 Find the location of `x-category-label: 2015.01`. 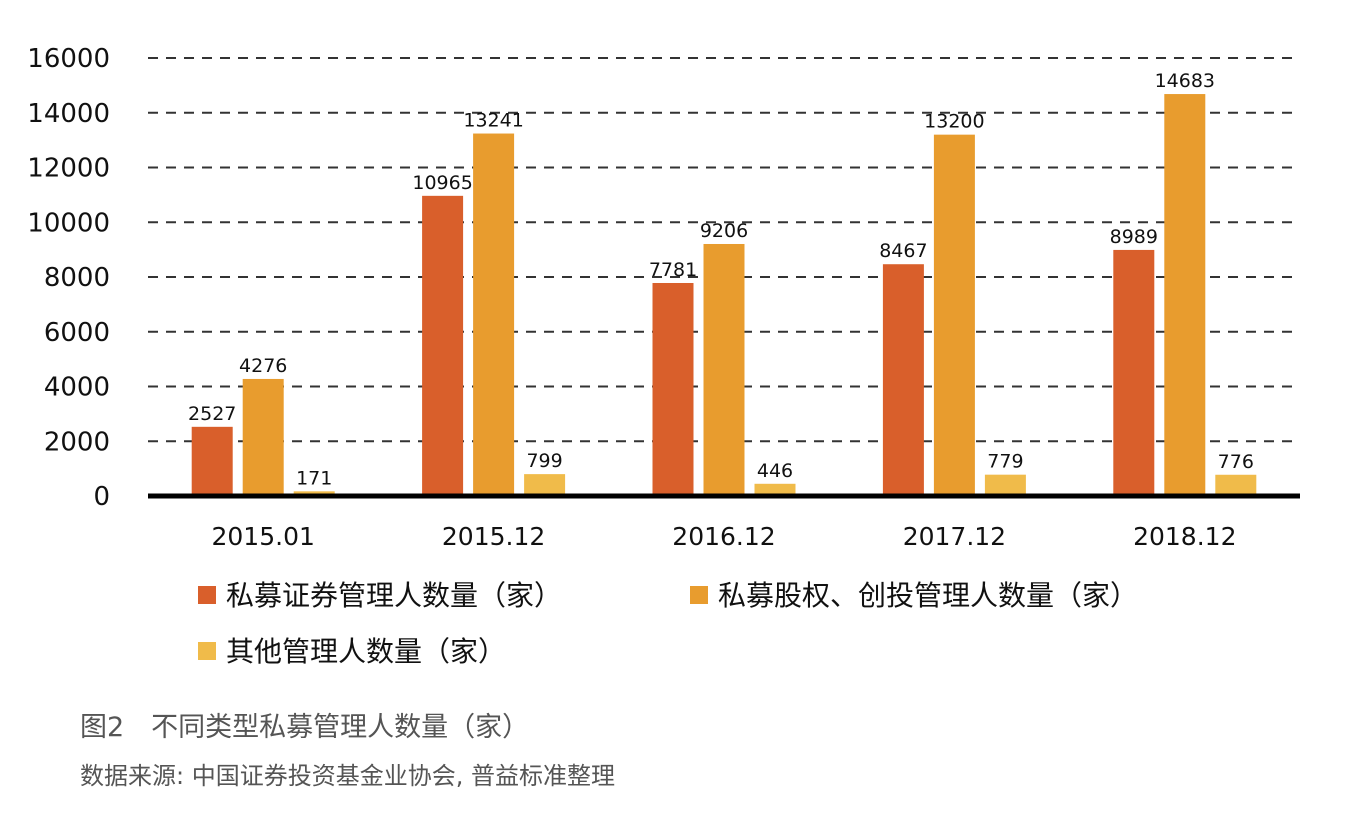

x-category-label: 2015.01 is located at coordinates (263, 536).